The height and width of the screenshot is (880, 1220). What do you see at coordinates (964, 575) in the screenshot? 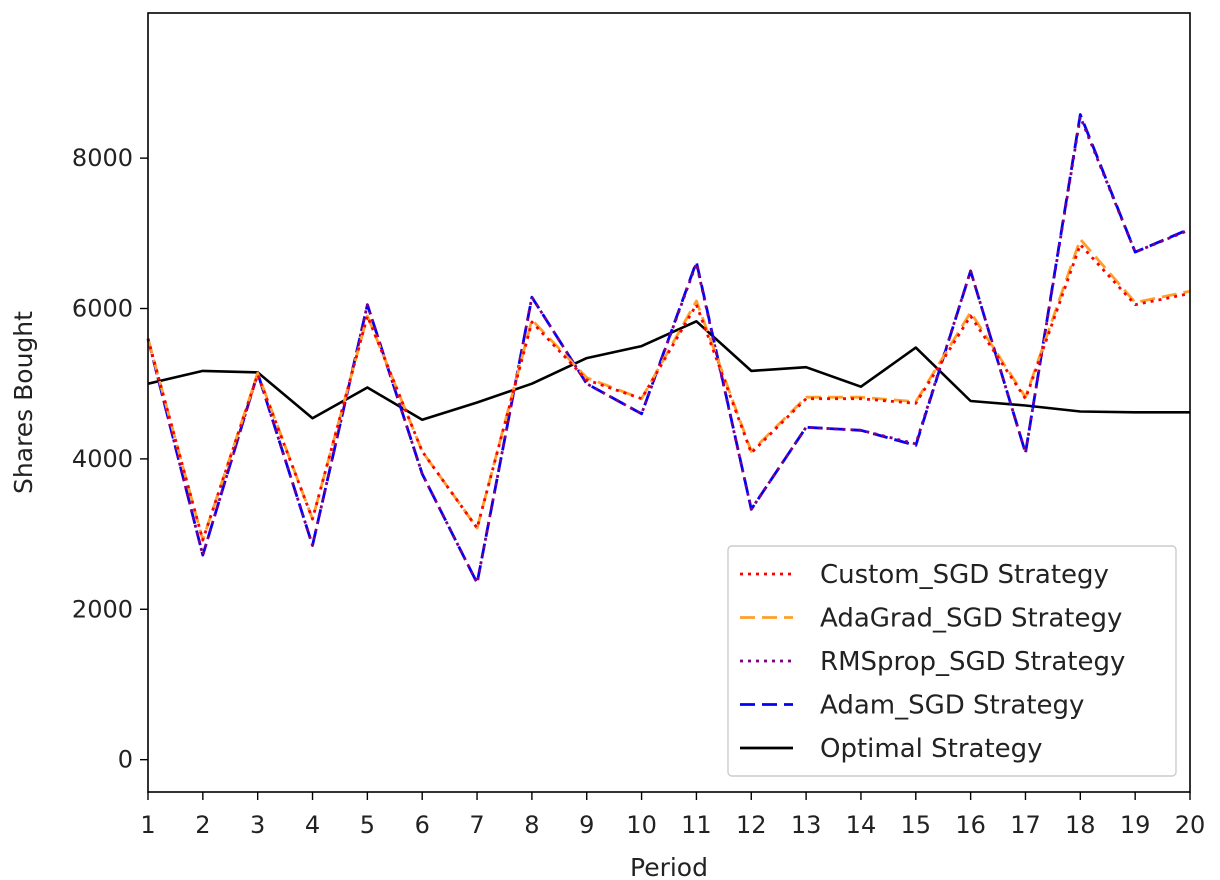
I see `legend-label: Custom_SGD Strategy` at bounding box center [964, 575].